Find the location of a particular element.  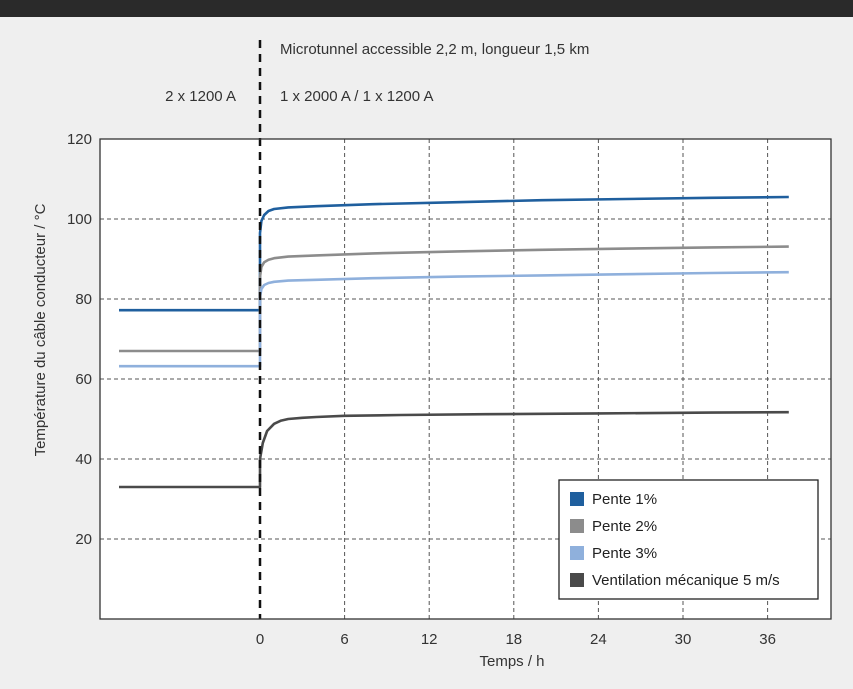

x-tick-label: 12 is located at coordinates (429, 639).